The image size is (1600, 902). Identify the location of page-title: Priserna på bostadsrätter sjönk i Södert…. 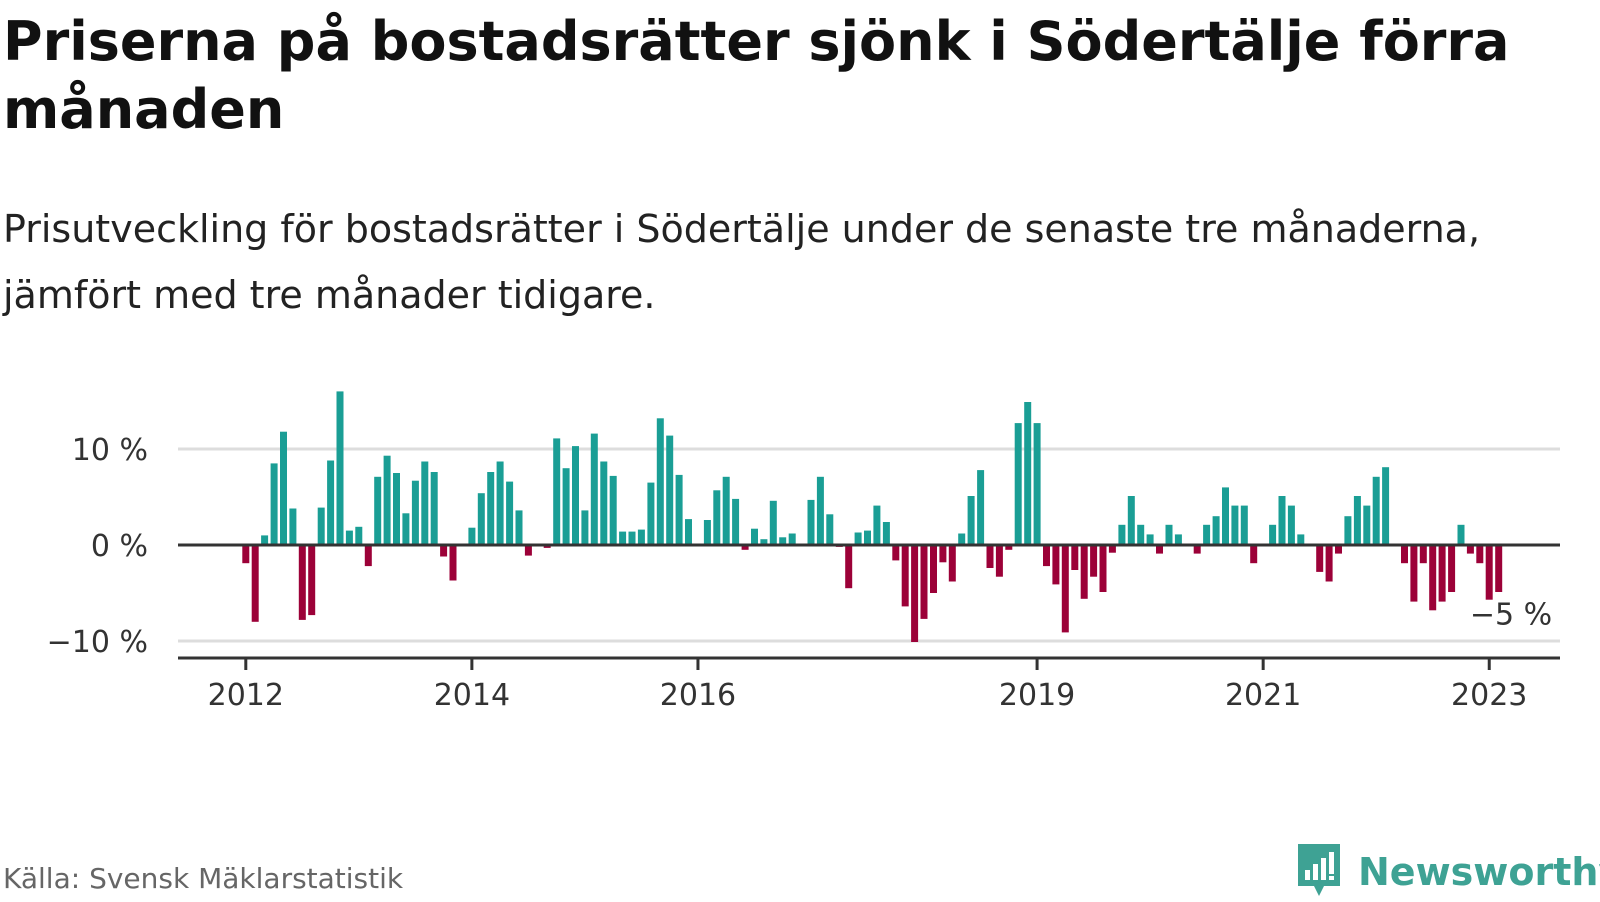
(756, 75).